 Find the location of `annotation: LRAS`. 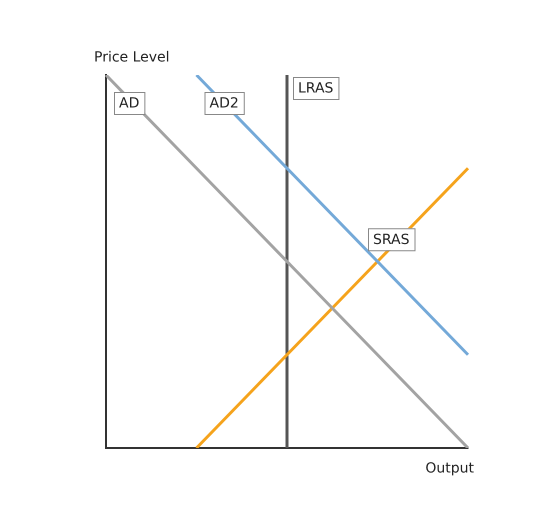

annotation: LRAS is located at coordinates (316, 88).